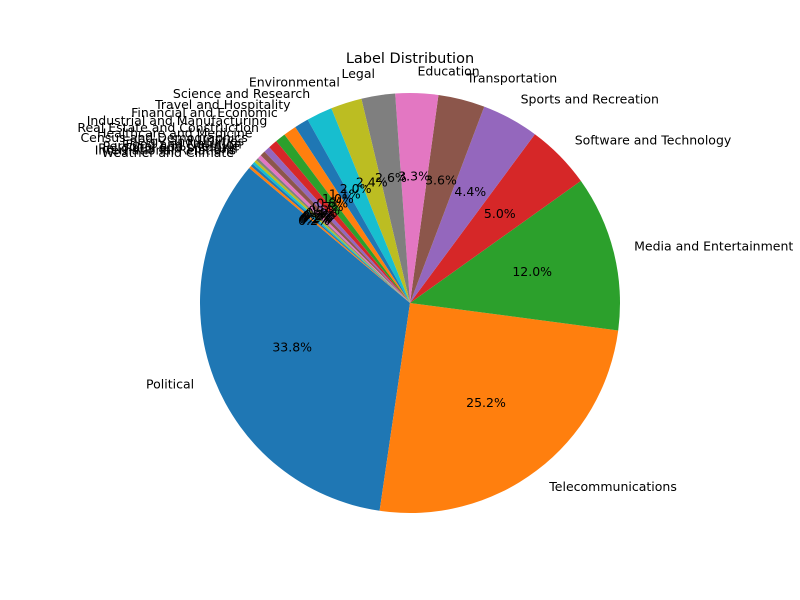 Image resolution: width=800 pixels, height=600 pixels. I want to click on slice-percent-energy-and-utilities: 0.3%, so click(320, 214).